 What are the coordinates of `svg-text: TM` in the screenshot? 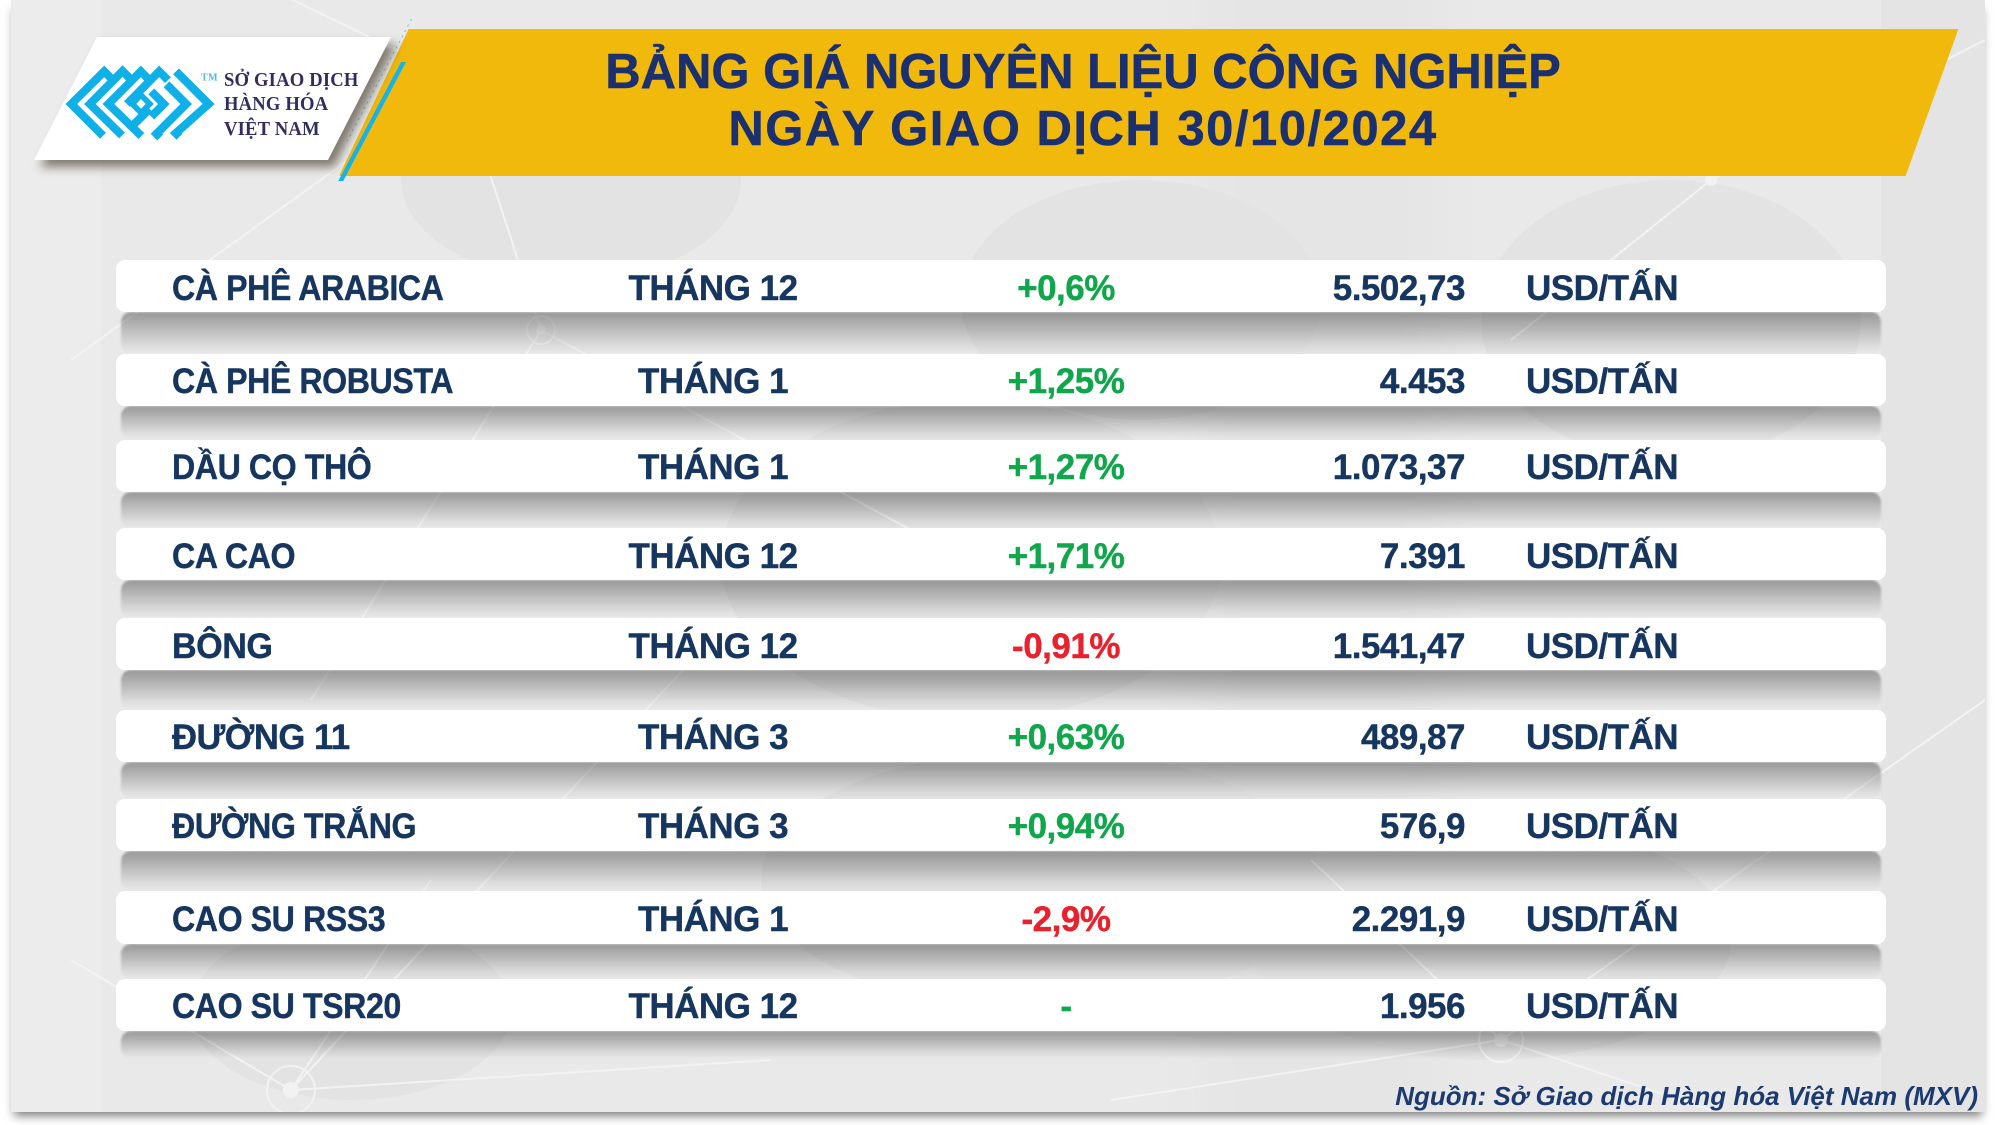 It's located at (209, 78).